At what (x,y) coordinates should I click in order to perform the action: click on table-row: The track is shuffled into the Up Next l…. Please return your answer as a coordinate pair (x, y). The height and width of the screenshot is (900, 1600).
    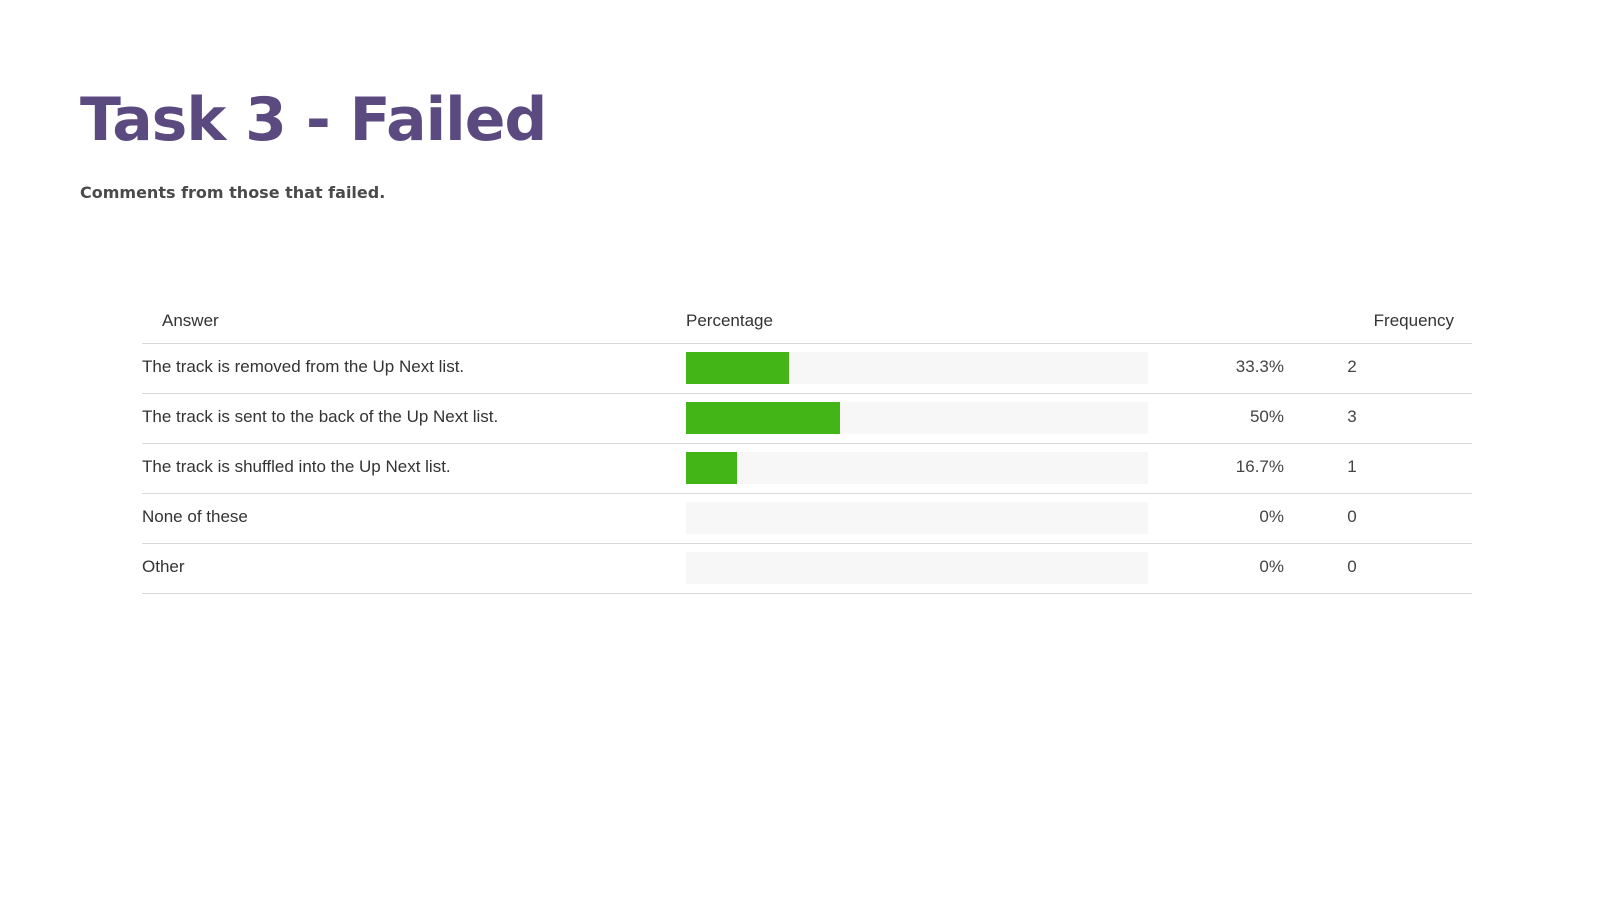
    Looking at the image, I should click on (807, 469).